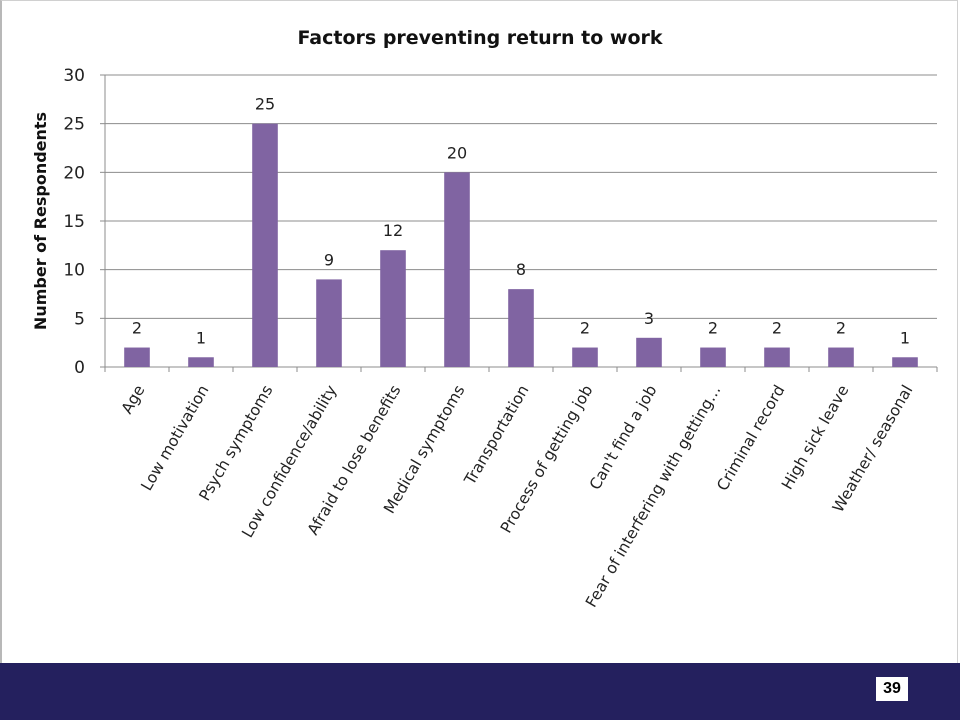 The width and height of the screenshot is (960, 720). Describe the element at coordinates (133, 399) in the screenshot. I see `category-label: Age` at that location.